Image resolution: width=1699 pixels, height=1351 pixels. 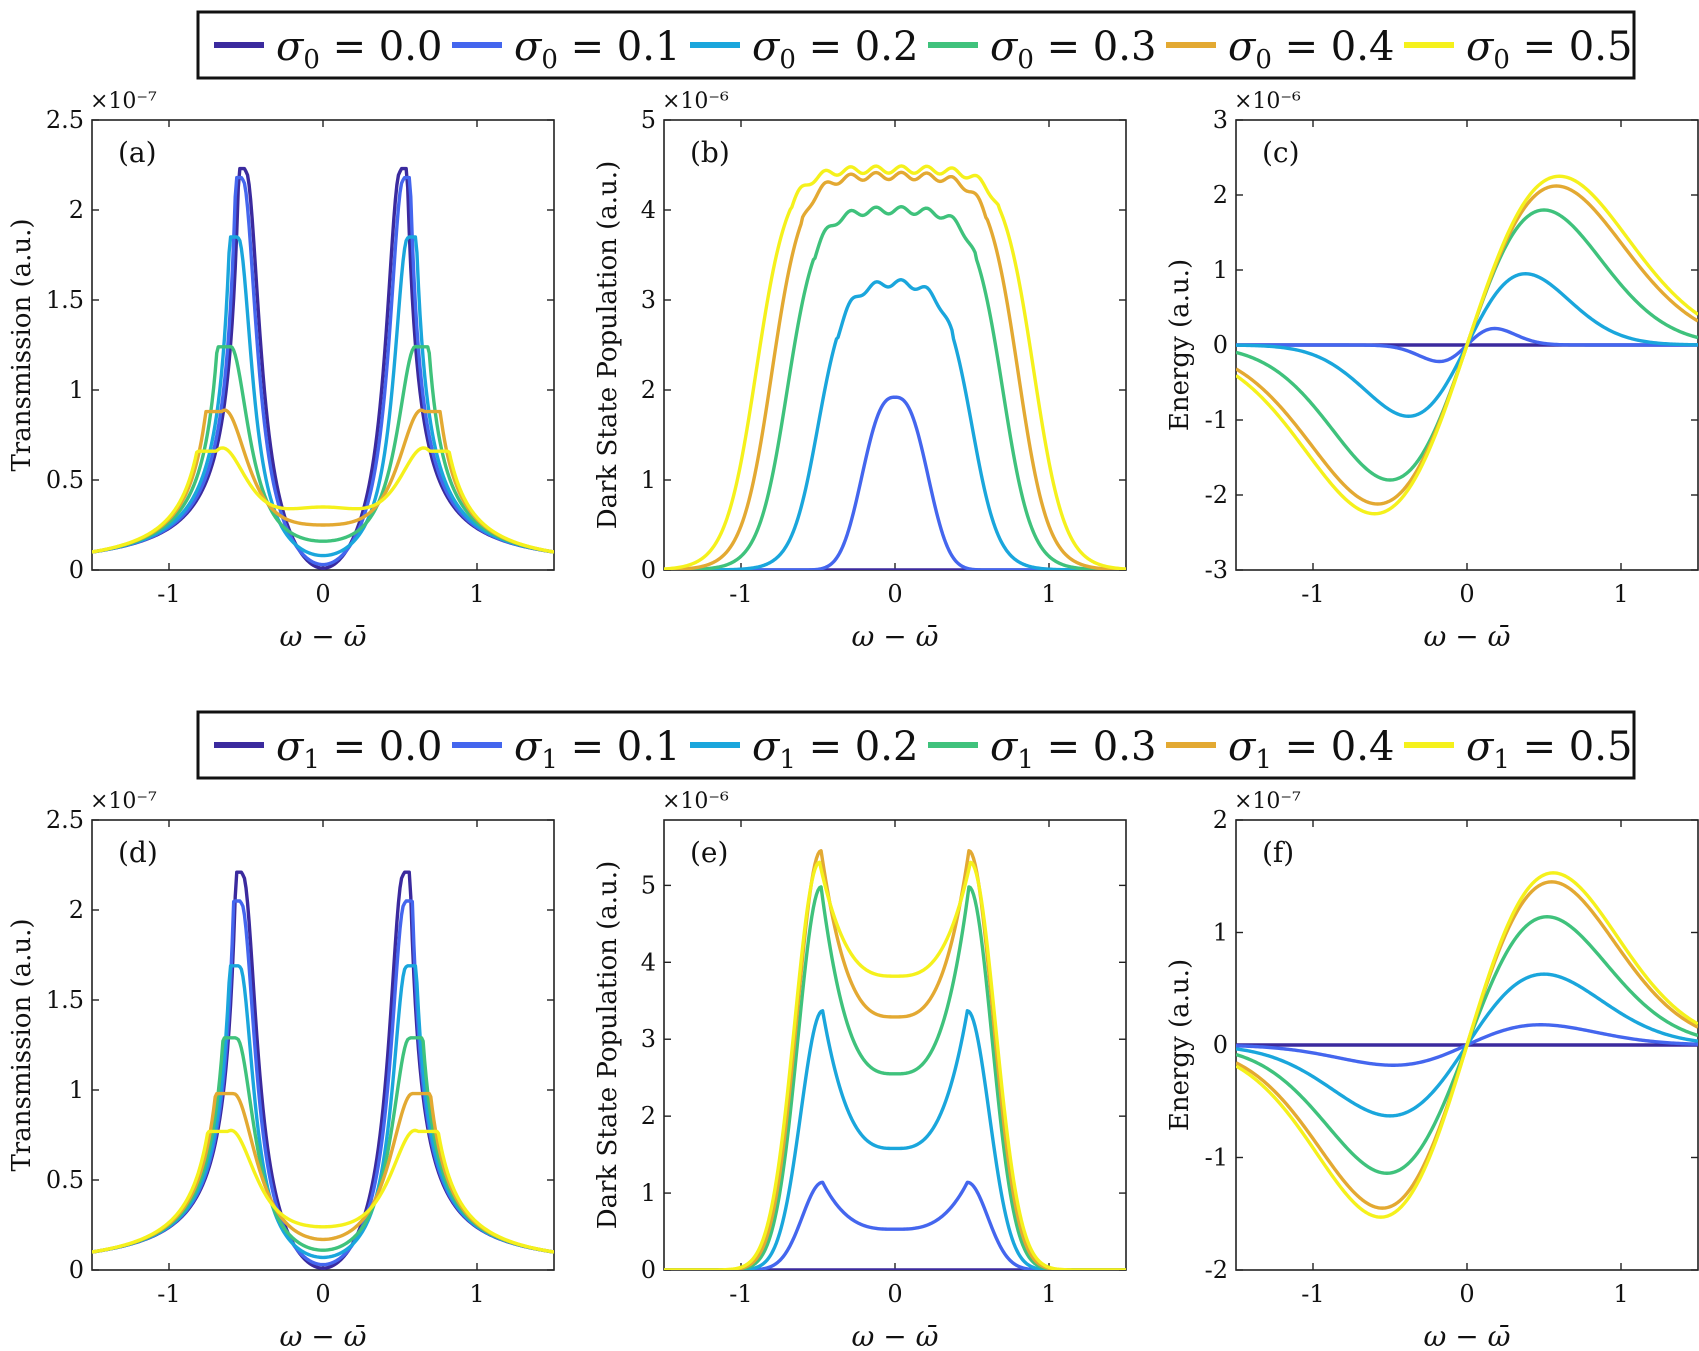 I want to click on panel-label: (f), so click(x=1278, y=852).